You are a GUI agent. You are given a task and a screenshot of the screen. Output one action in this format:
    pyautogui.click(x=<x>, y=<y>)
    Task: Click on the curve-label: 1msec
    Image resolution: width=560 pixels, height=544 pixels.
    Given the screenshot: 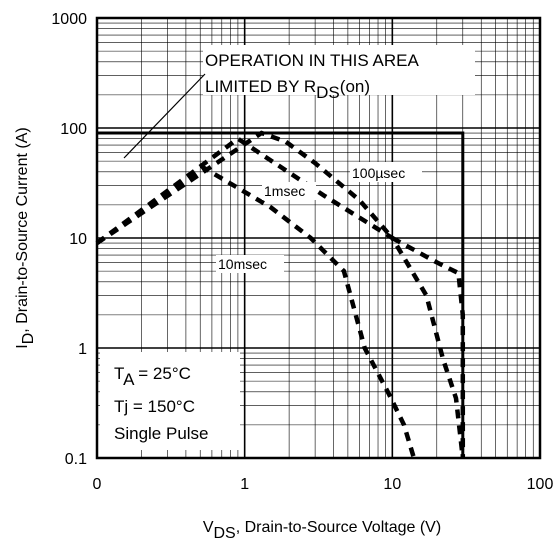 What is the action you would take?
    pyautogui.click(x=284, y=191)
    